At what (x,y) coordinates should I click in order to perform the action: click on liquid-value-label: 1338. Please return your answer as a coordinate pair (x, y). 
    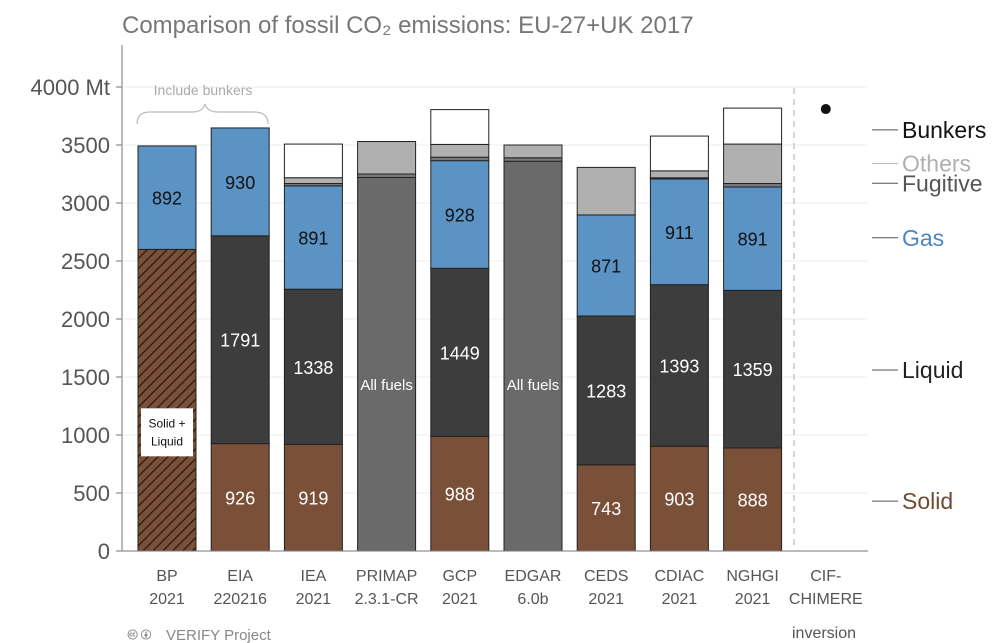
    Looking at the image, I should click on (313, 368).